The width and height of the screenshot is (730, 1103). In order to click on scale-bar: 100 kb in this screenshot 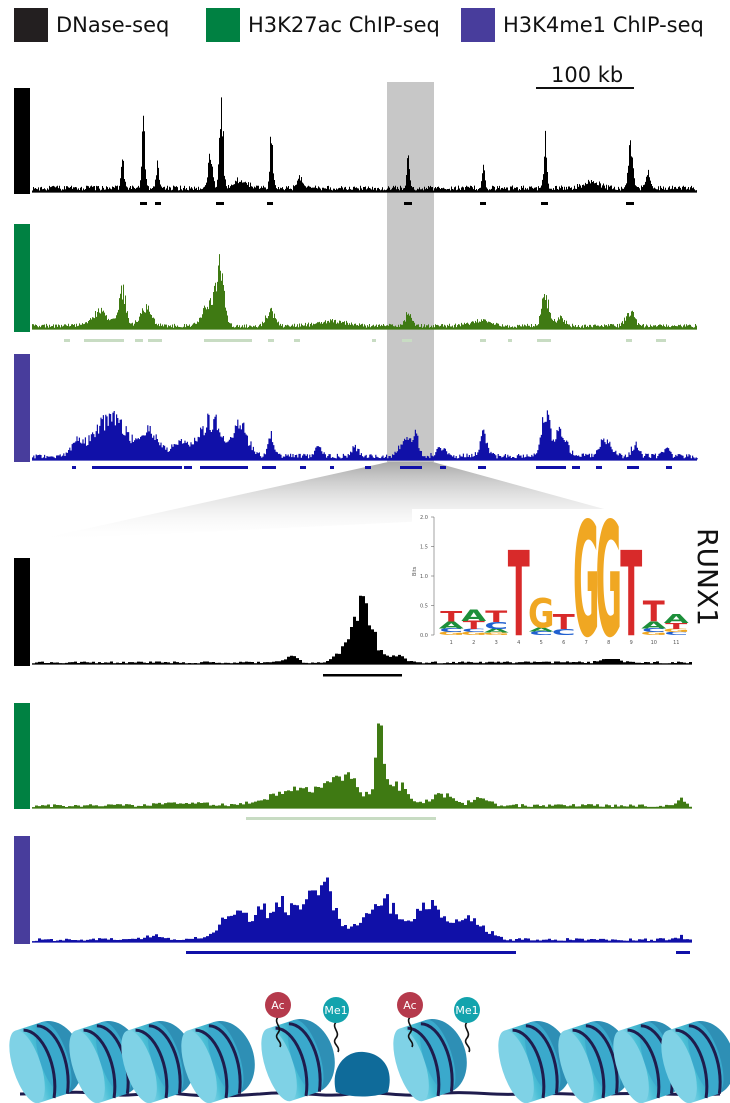, I will do `click(585, 76)`.